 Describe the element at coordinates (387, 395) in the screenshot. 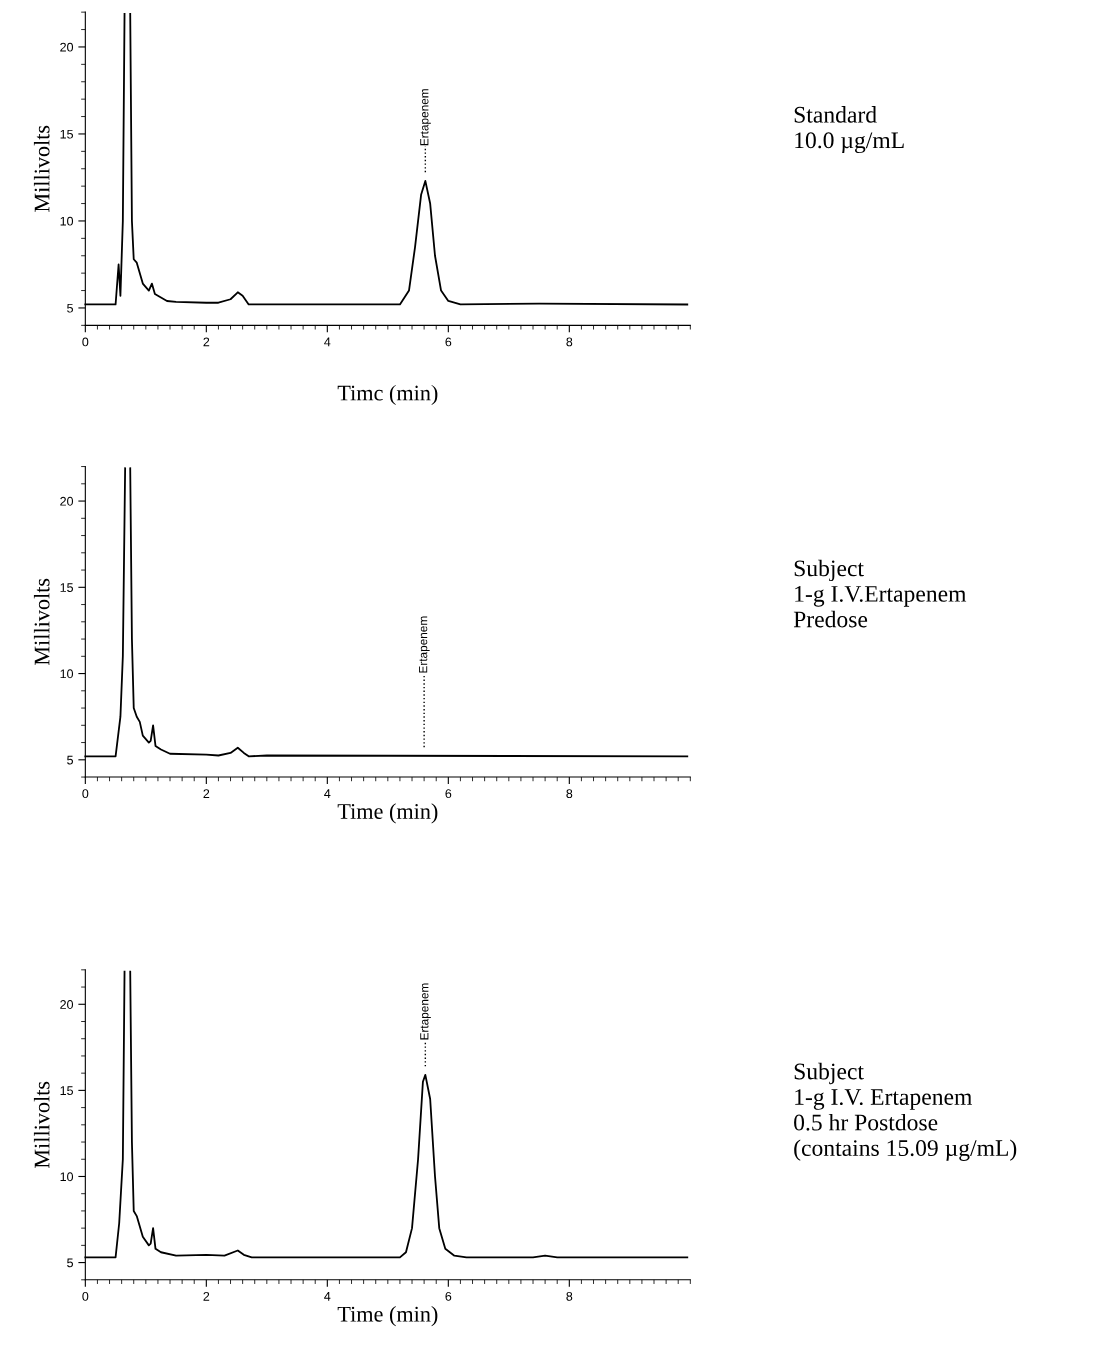

I see `x-axis-title: Timc (min)` at that location.